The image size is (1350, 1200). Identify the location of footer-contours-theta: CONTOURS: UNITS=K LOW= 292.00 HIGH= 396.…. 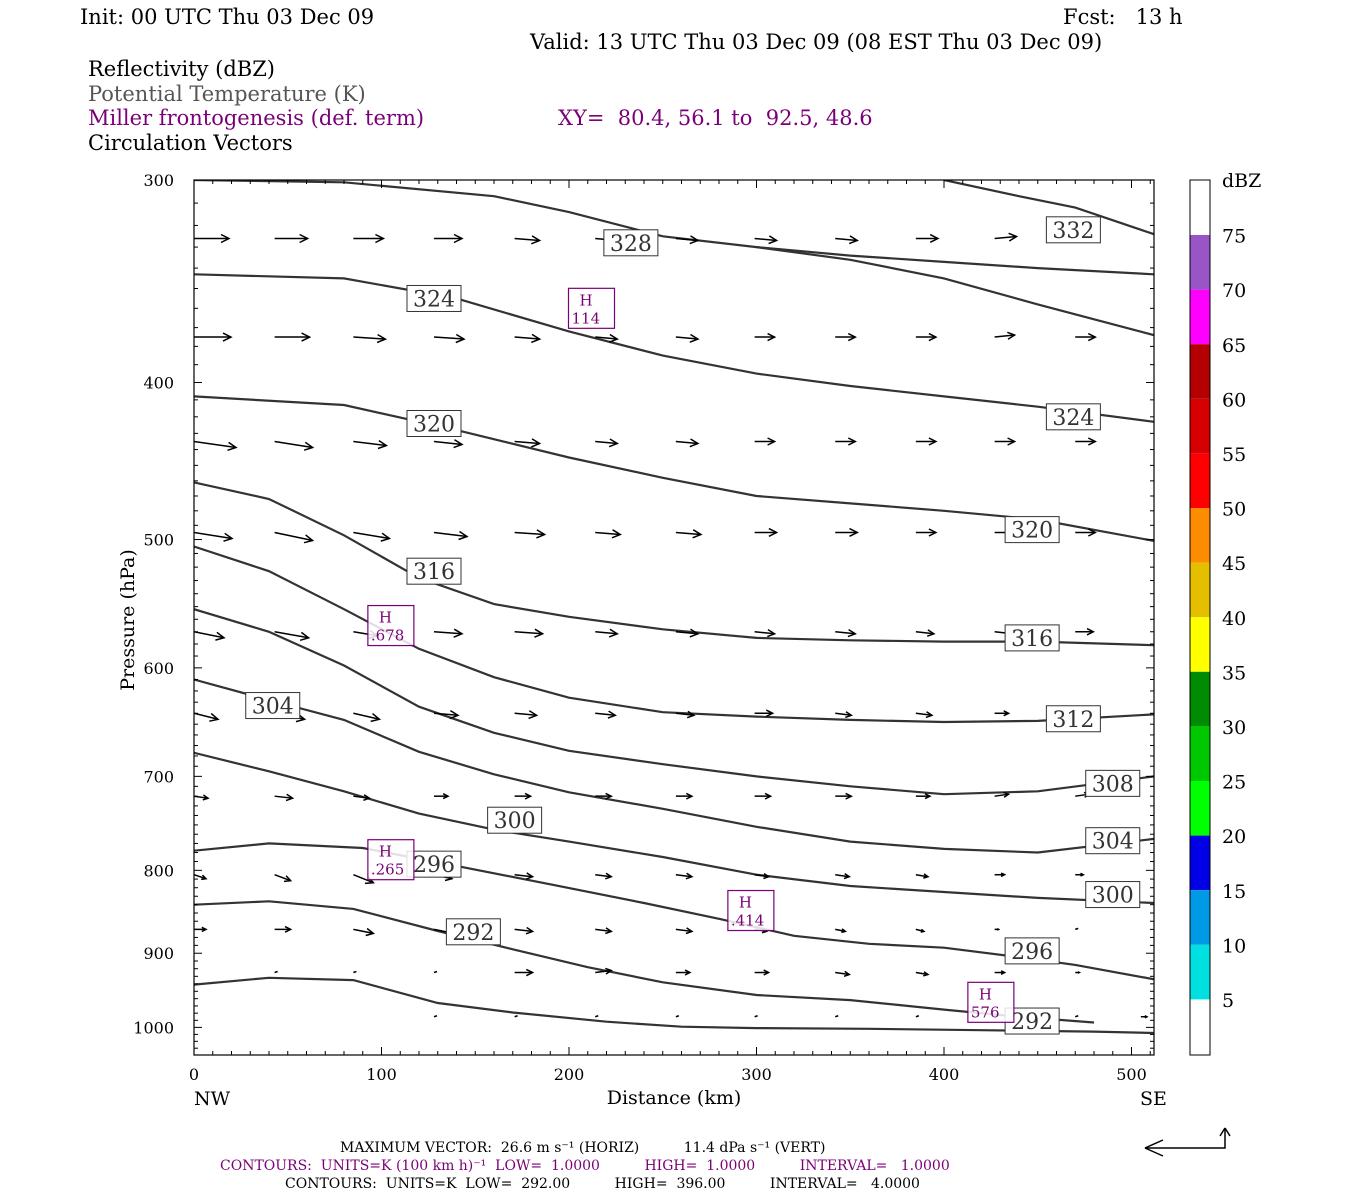
(602, 1184).